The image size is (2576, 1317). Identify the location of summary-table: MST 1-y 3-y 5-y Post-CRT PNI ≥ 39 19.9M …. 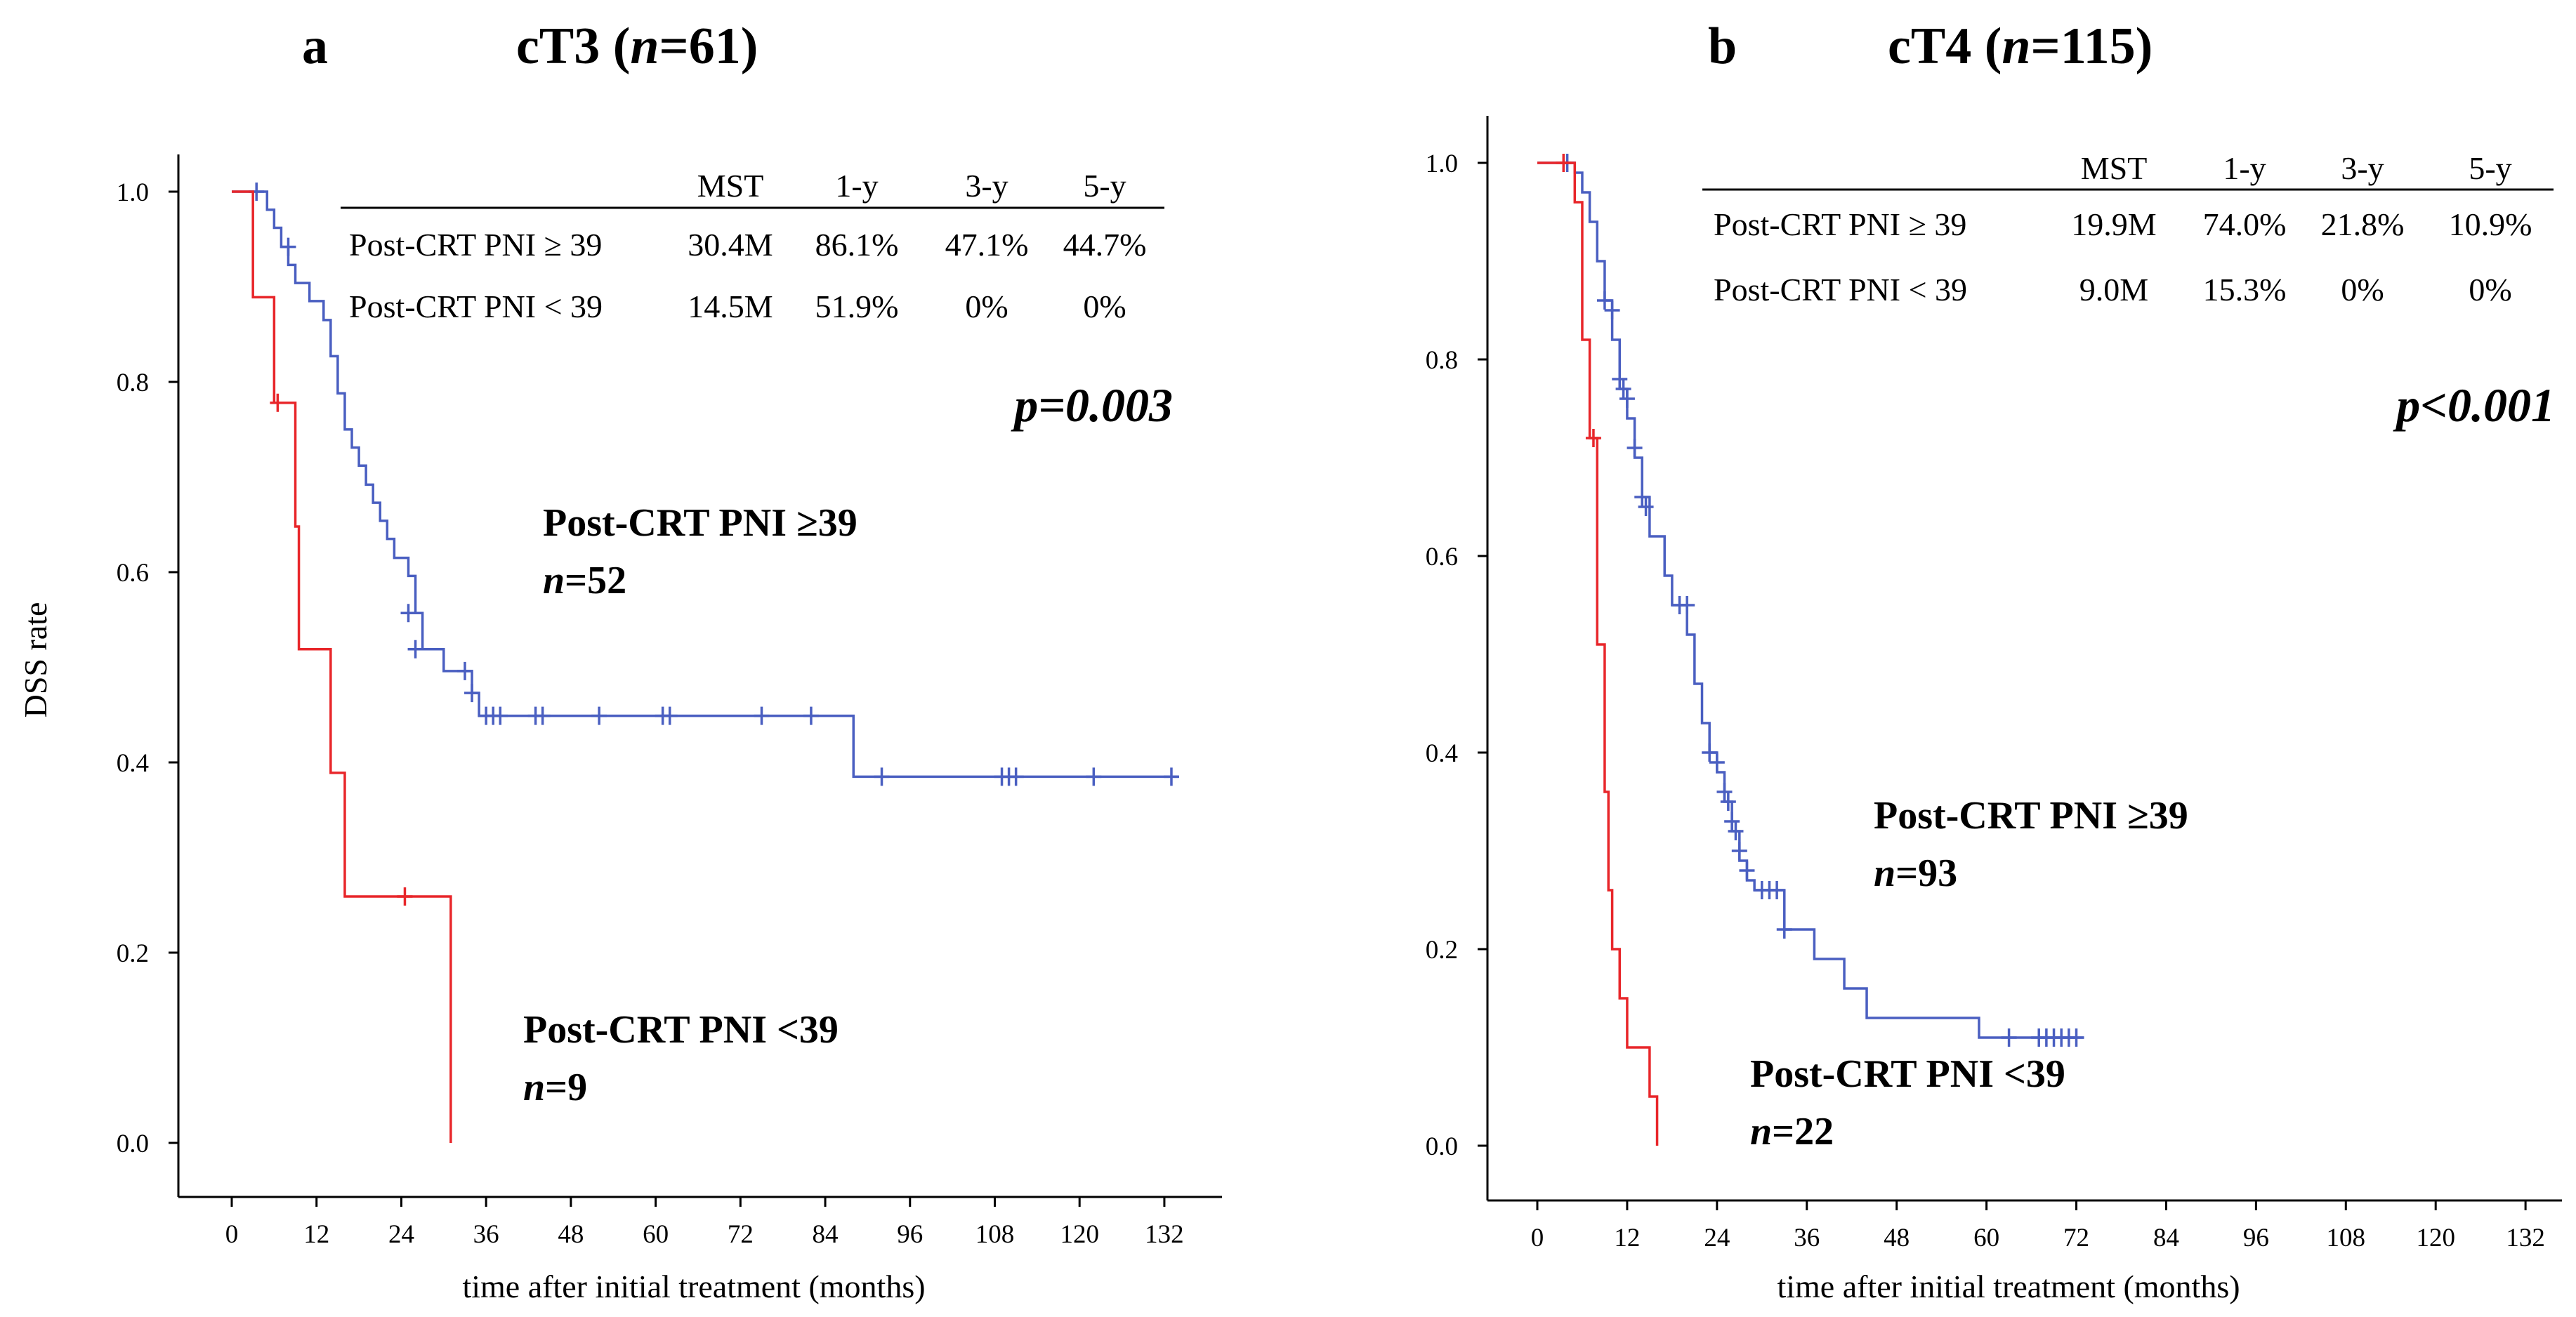
(2128, 228).